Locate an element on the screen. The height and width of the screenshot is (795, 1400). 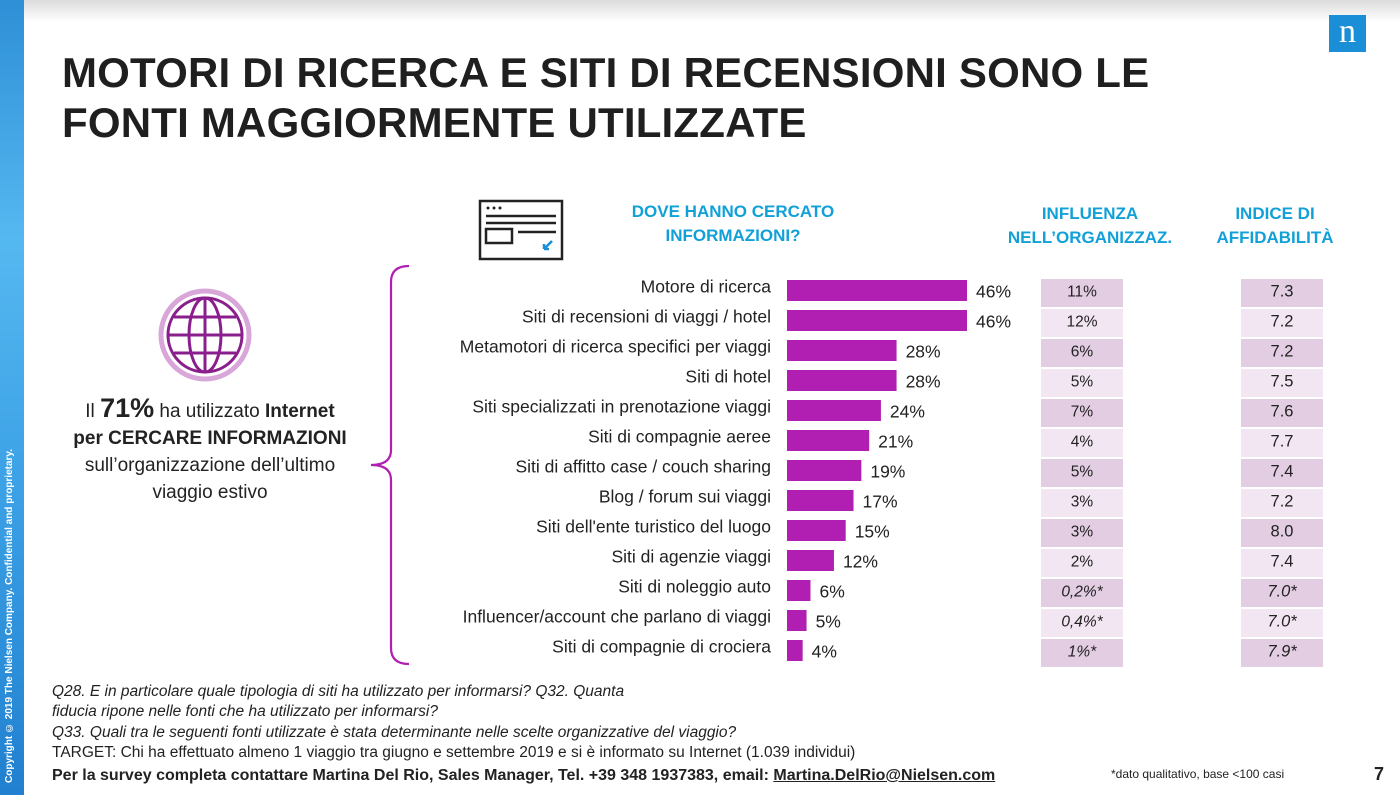
reliability-value: 8.0 is located at coordinates (1282, 532).